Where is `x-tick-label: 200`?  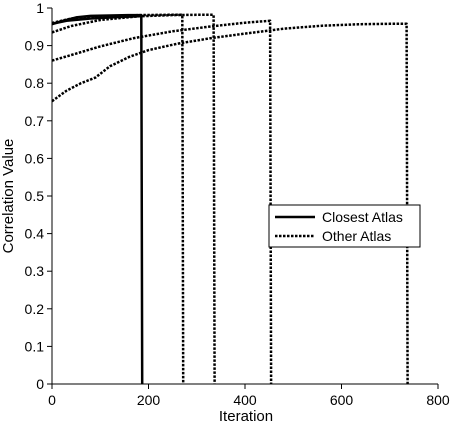 x-tick-label: 200 is located at coordinates (149, 400).